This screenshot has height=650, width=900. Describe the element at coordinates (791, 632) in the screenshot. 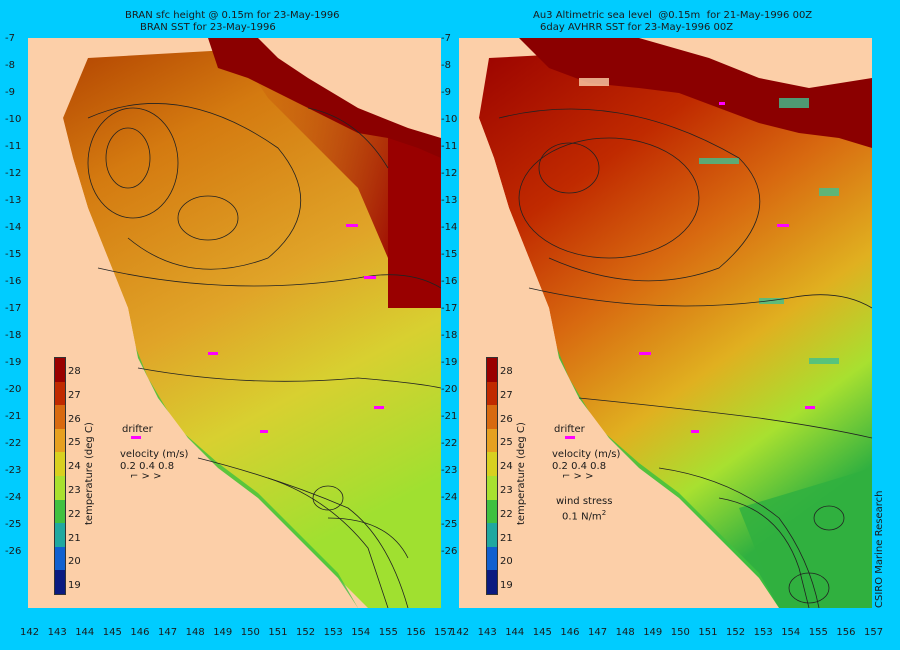

I see `lon-tick-label: 154` at that location.